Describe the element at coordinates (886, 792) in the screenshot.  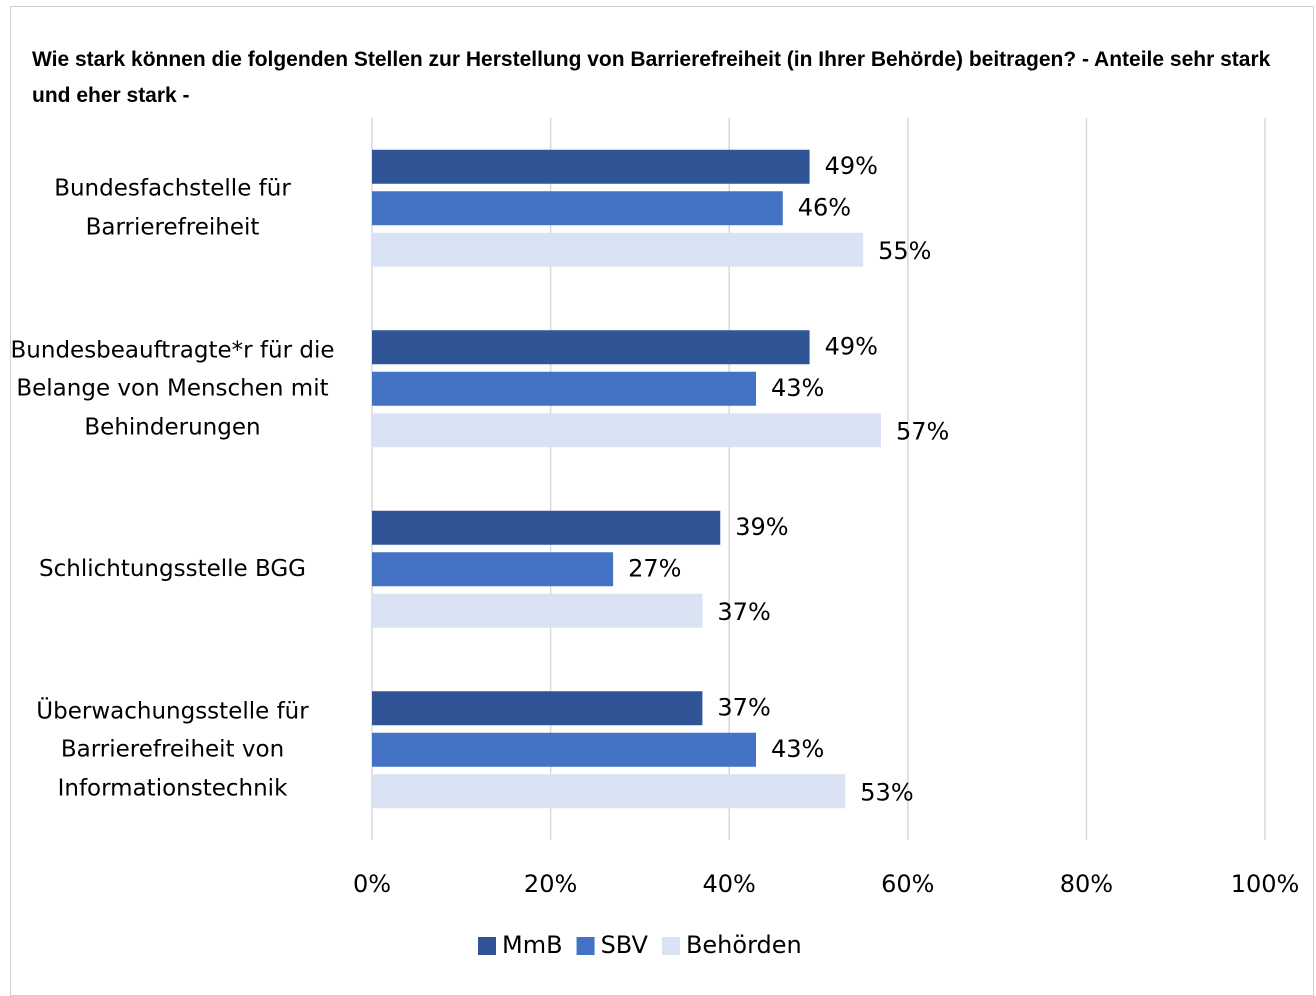
I see `data-label: 53%` at that location.